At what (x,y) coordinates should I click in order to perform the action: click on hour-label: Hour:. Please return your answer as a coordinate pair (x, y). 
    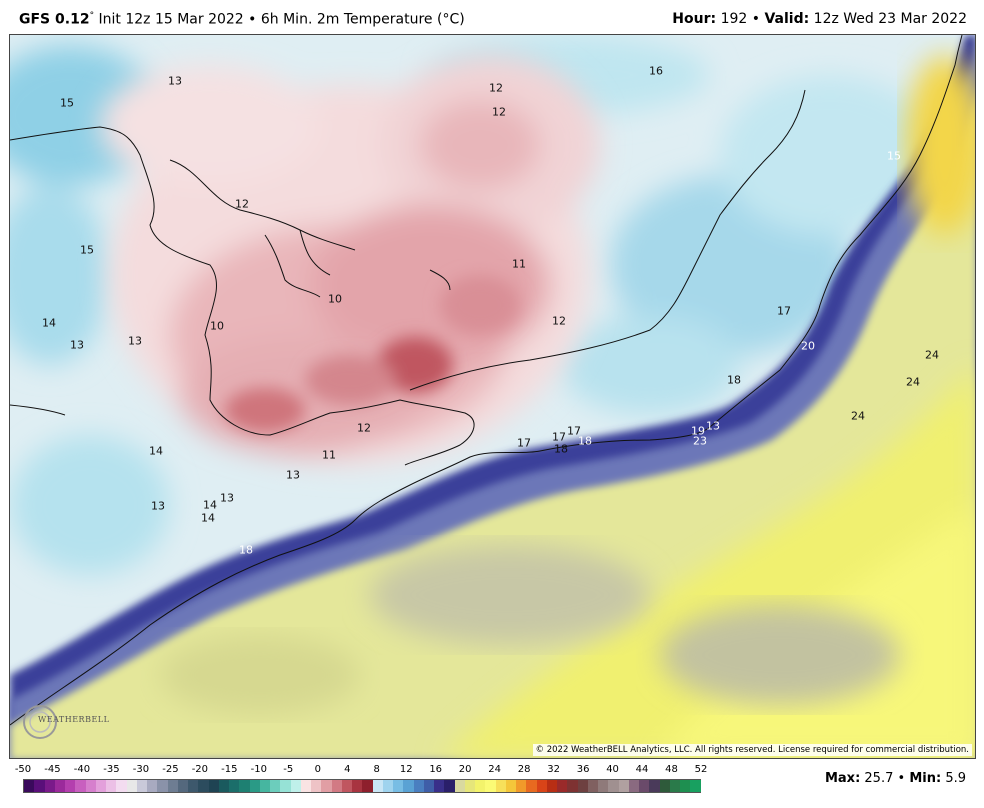
    Looking at the image, I should click on (694, 19).